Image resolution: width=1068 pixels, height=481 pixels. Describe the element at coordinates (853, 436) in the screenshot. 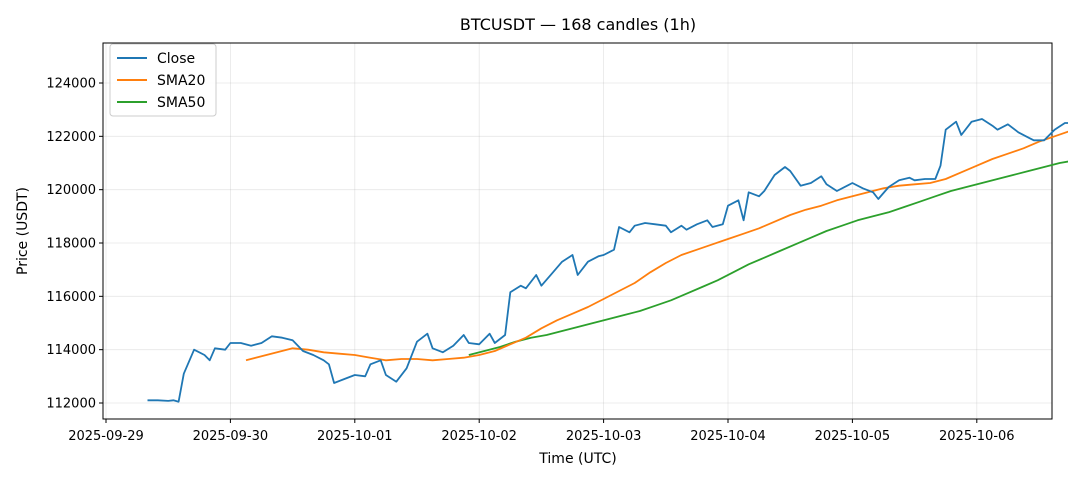

I see `x-tick-label: 2025-10-05` at that location.